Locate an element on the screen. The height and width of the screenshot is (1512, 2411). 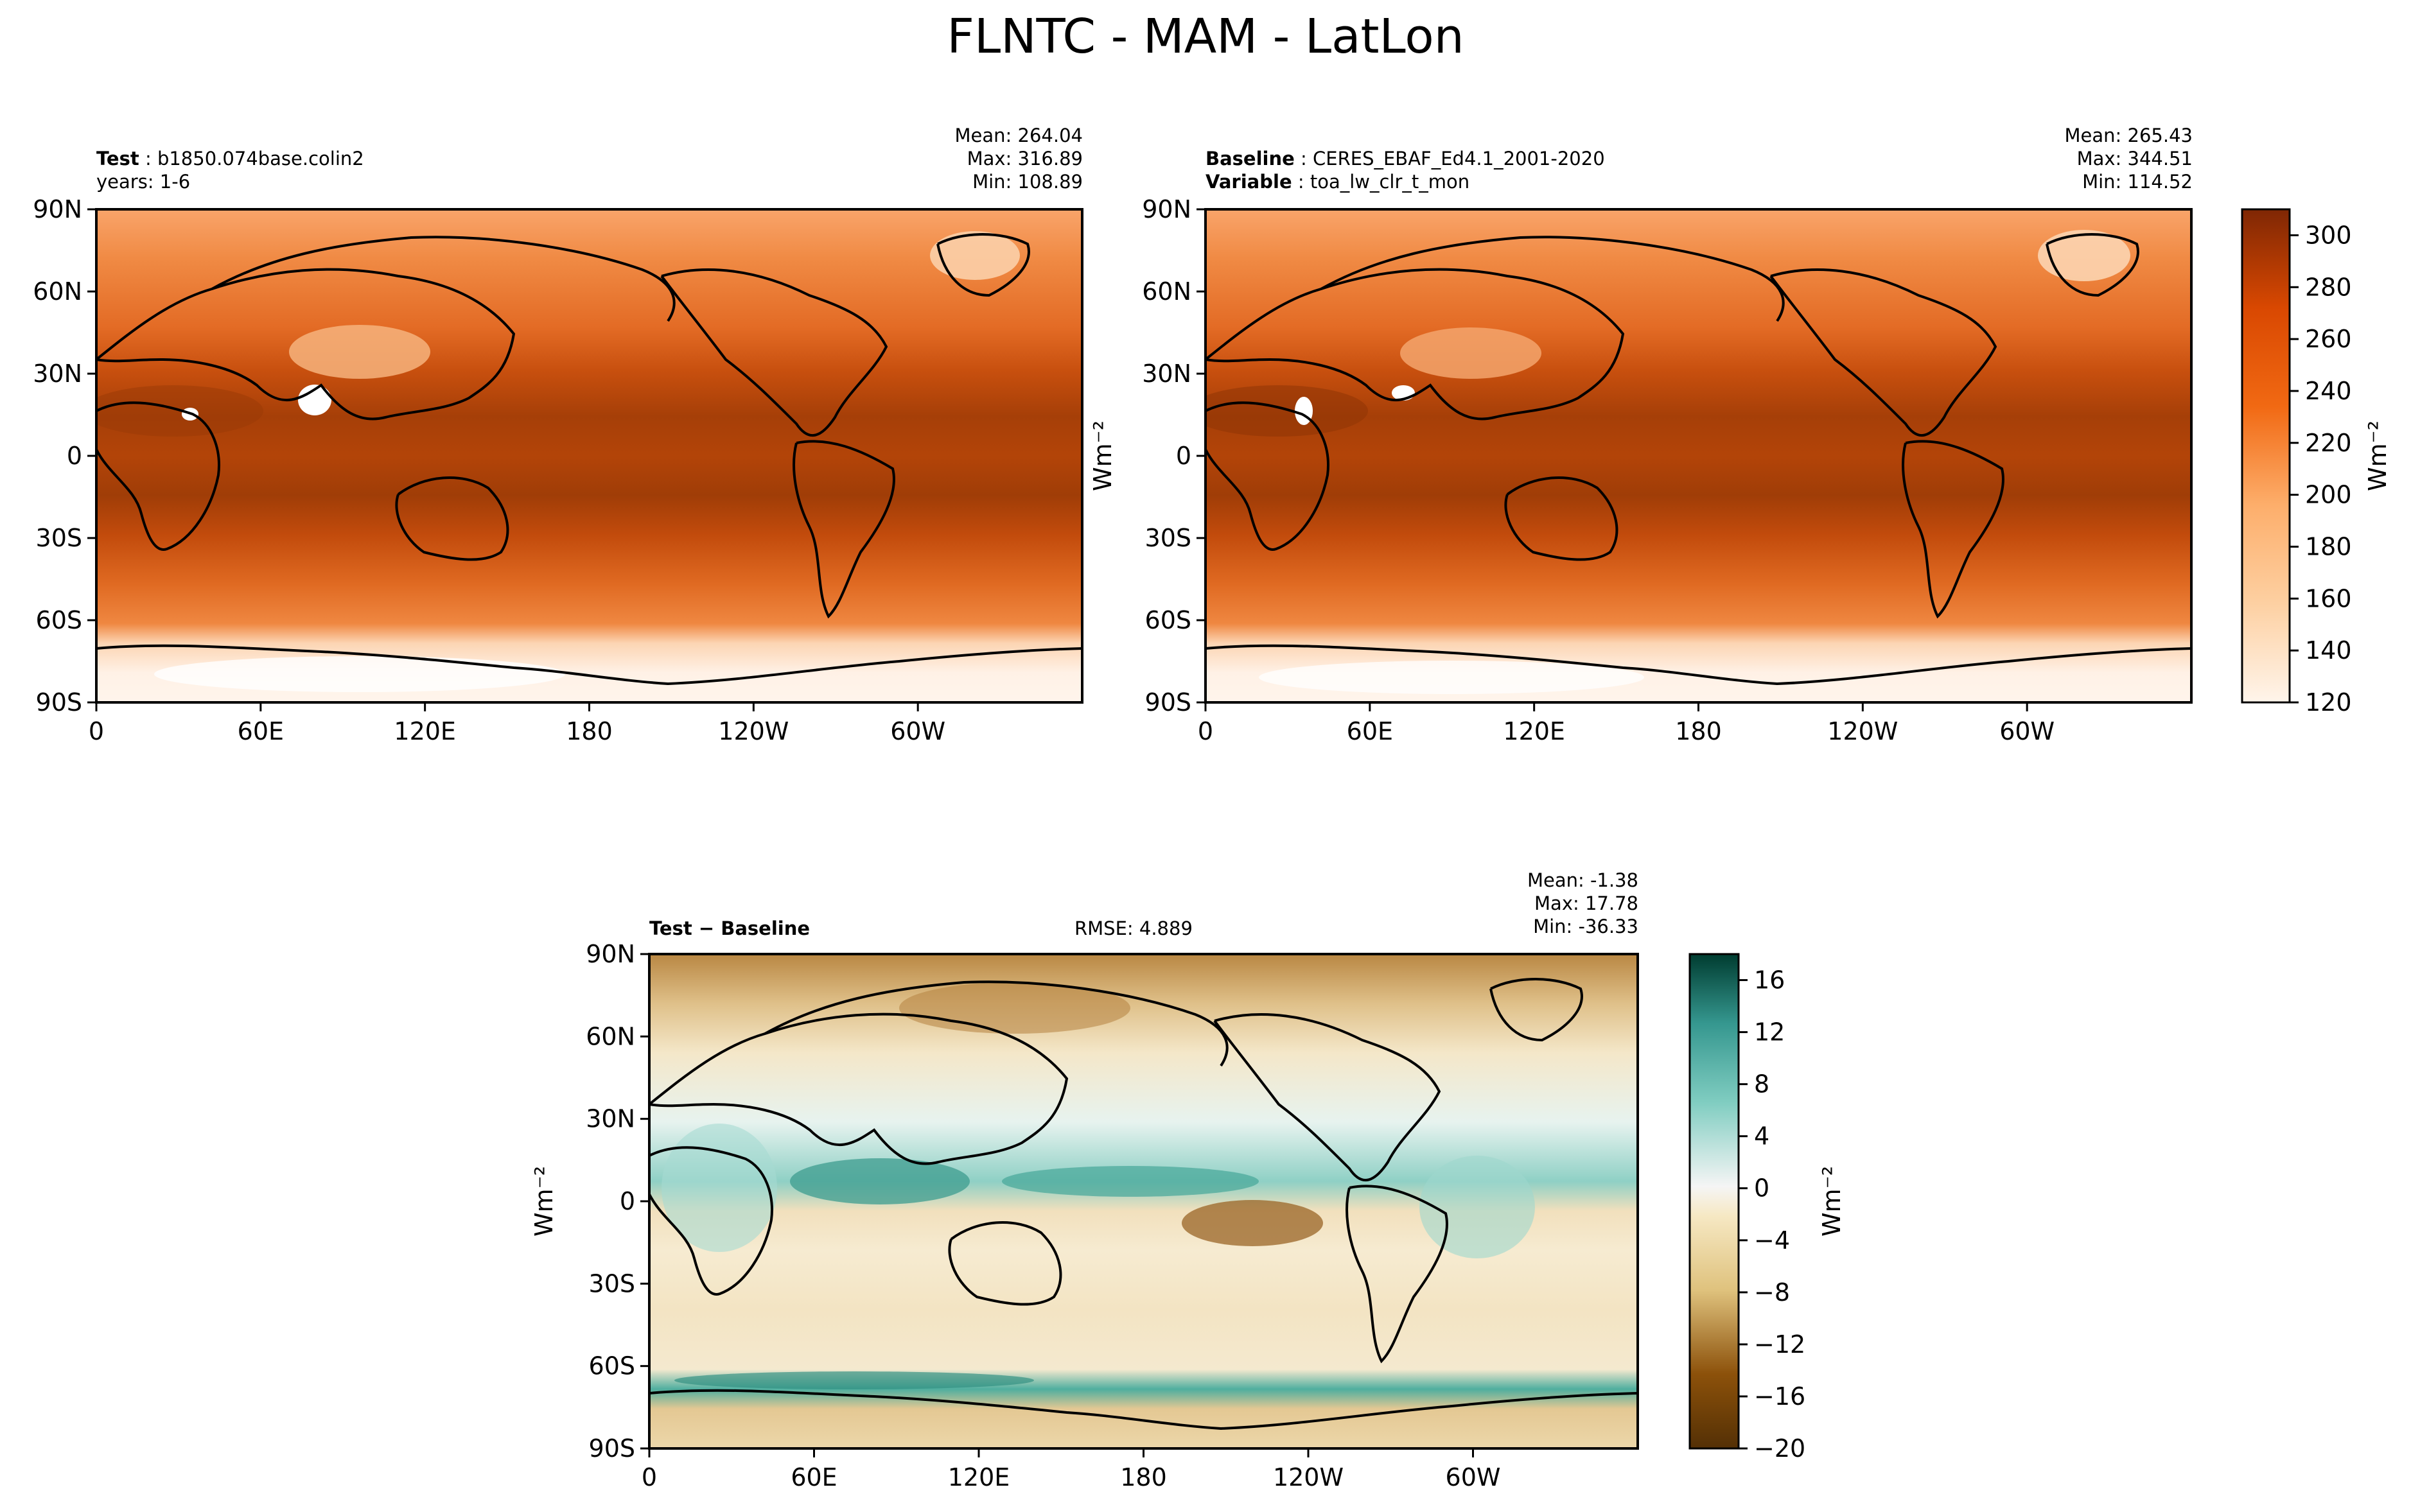
diff-ytick-label: 30S is located at coordinates (612, 1283).